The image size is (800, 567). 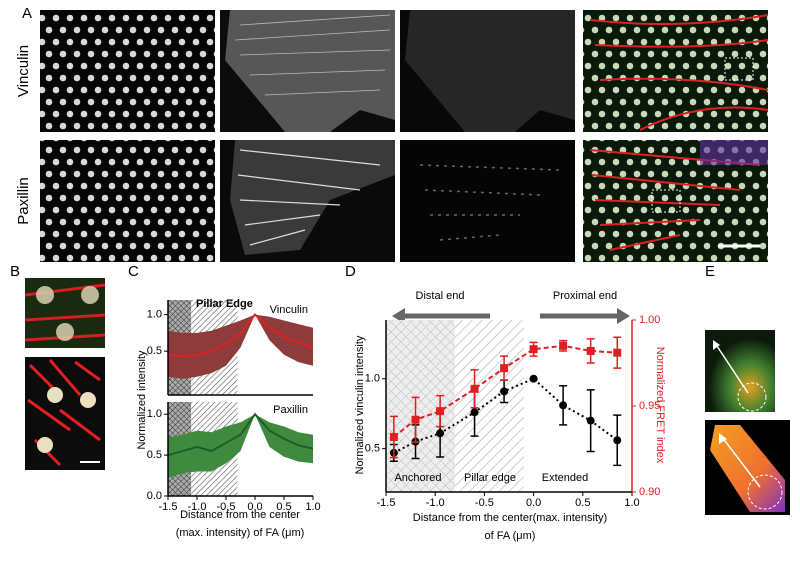 What do you see at coordinates (350, 271) in the screenshot?
I see `panel-label: D` at bounding box center [350, 271].